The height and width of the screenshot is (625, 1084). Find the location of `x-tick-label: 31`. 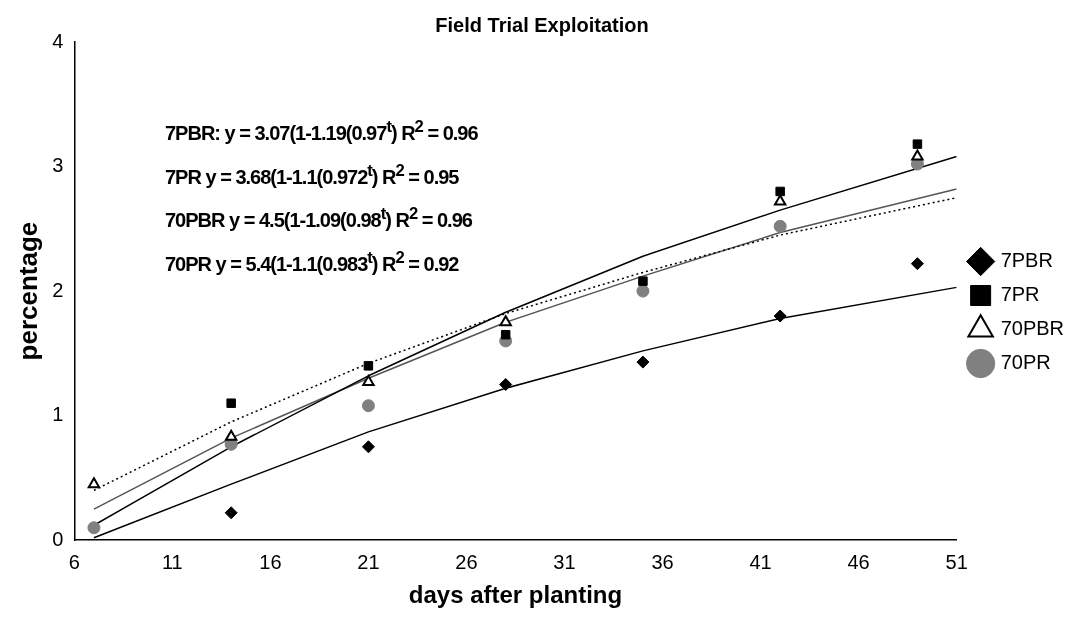

x-tick-label: 31 is located at coordinates (564, 561).